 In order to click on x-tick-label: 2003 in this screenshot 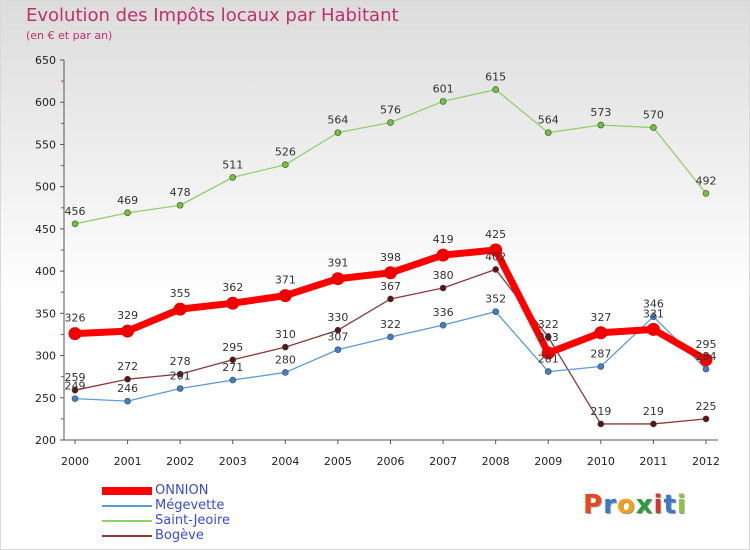, I will do `click(233, 461)`.